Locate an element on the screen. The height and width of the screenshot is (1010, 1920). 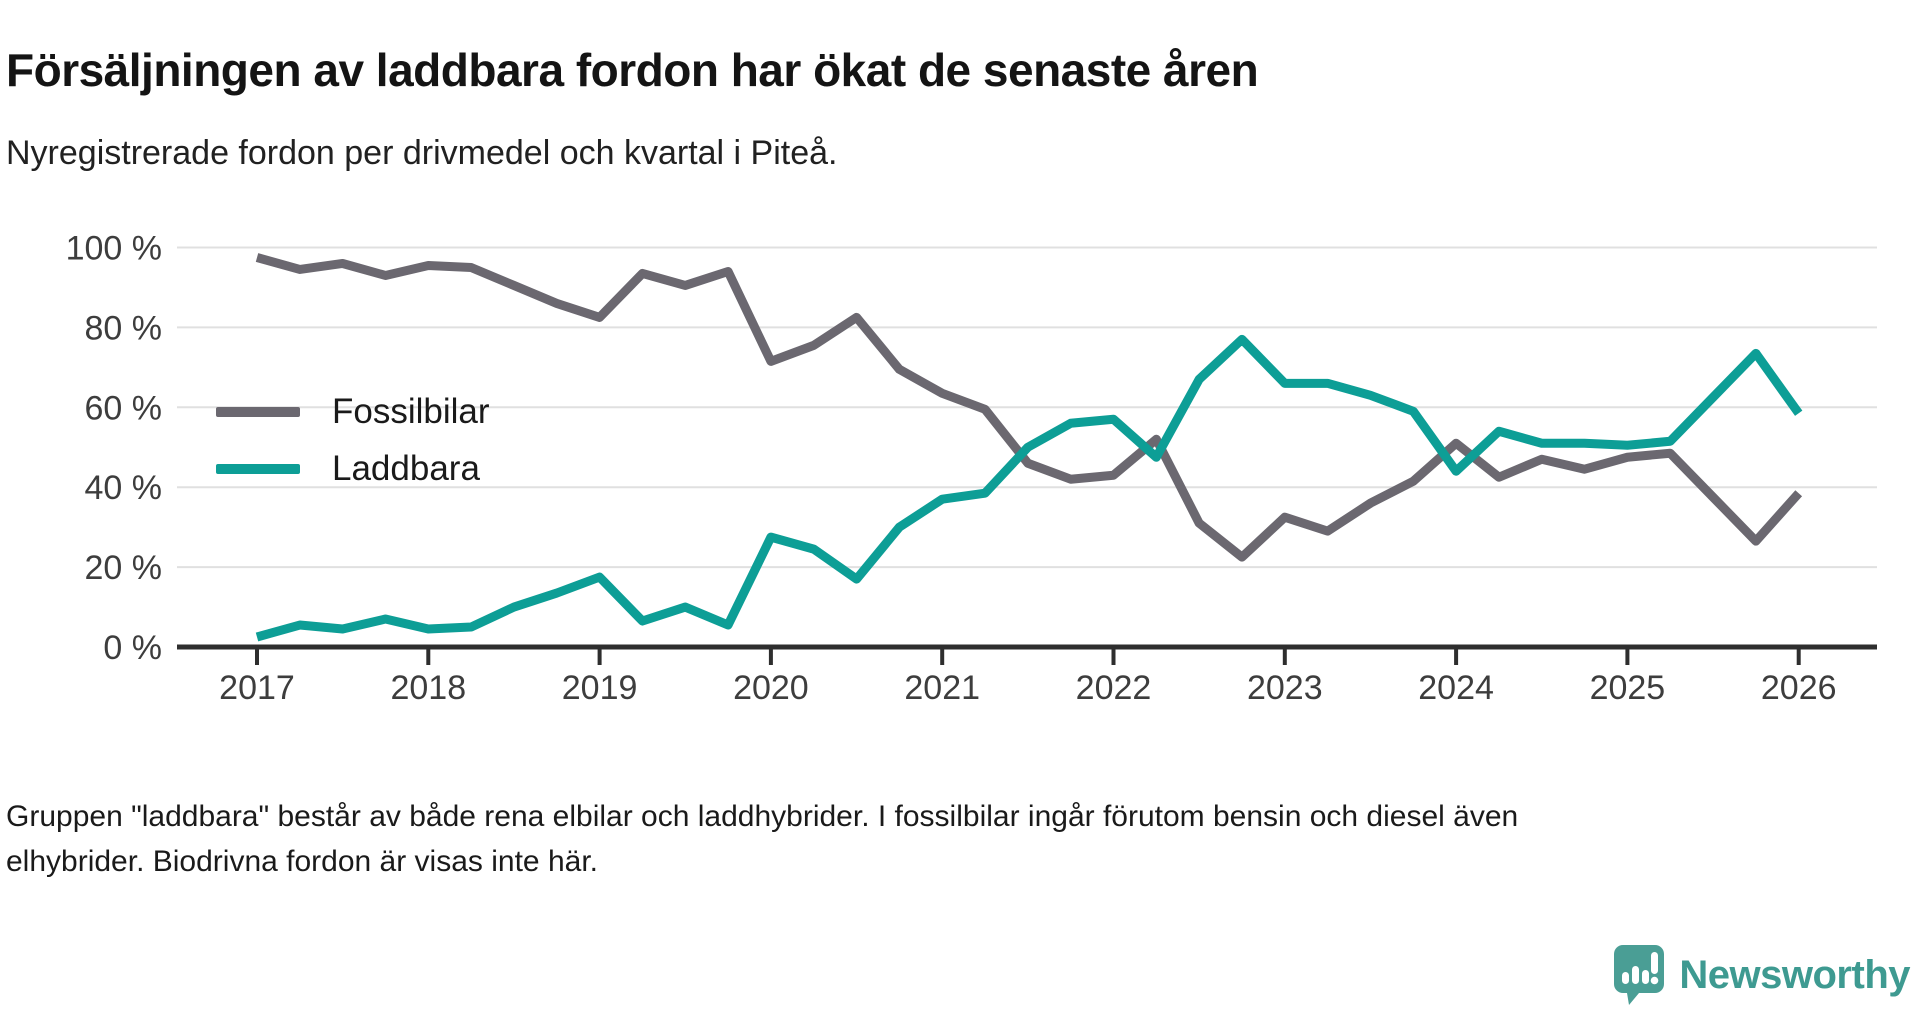
legend-label-fossilbilar: Fossilbilar is located at coordinates (411, 411).